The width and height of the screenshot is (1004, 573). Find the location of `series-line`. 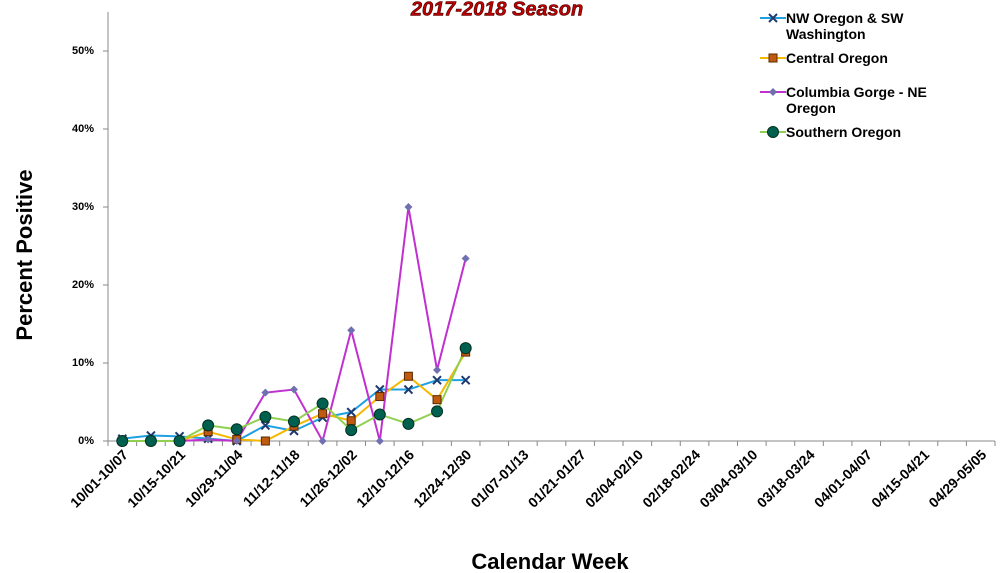

series-line is located at coordinates (294, 325).